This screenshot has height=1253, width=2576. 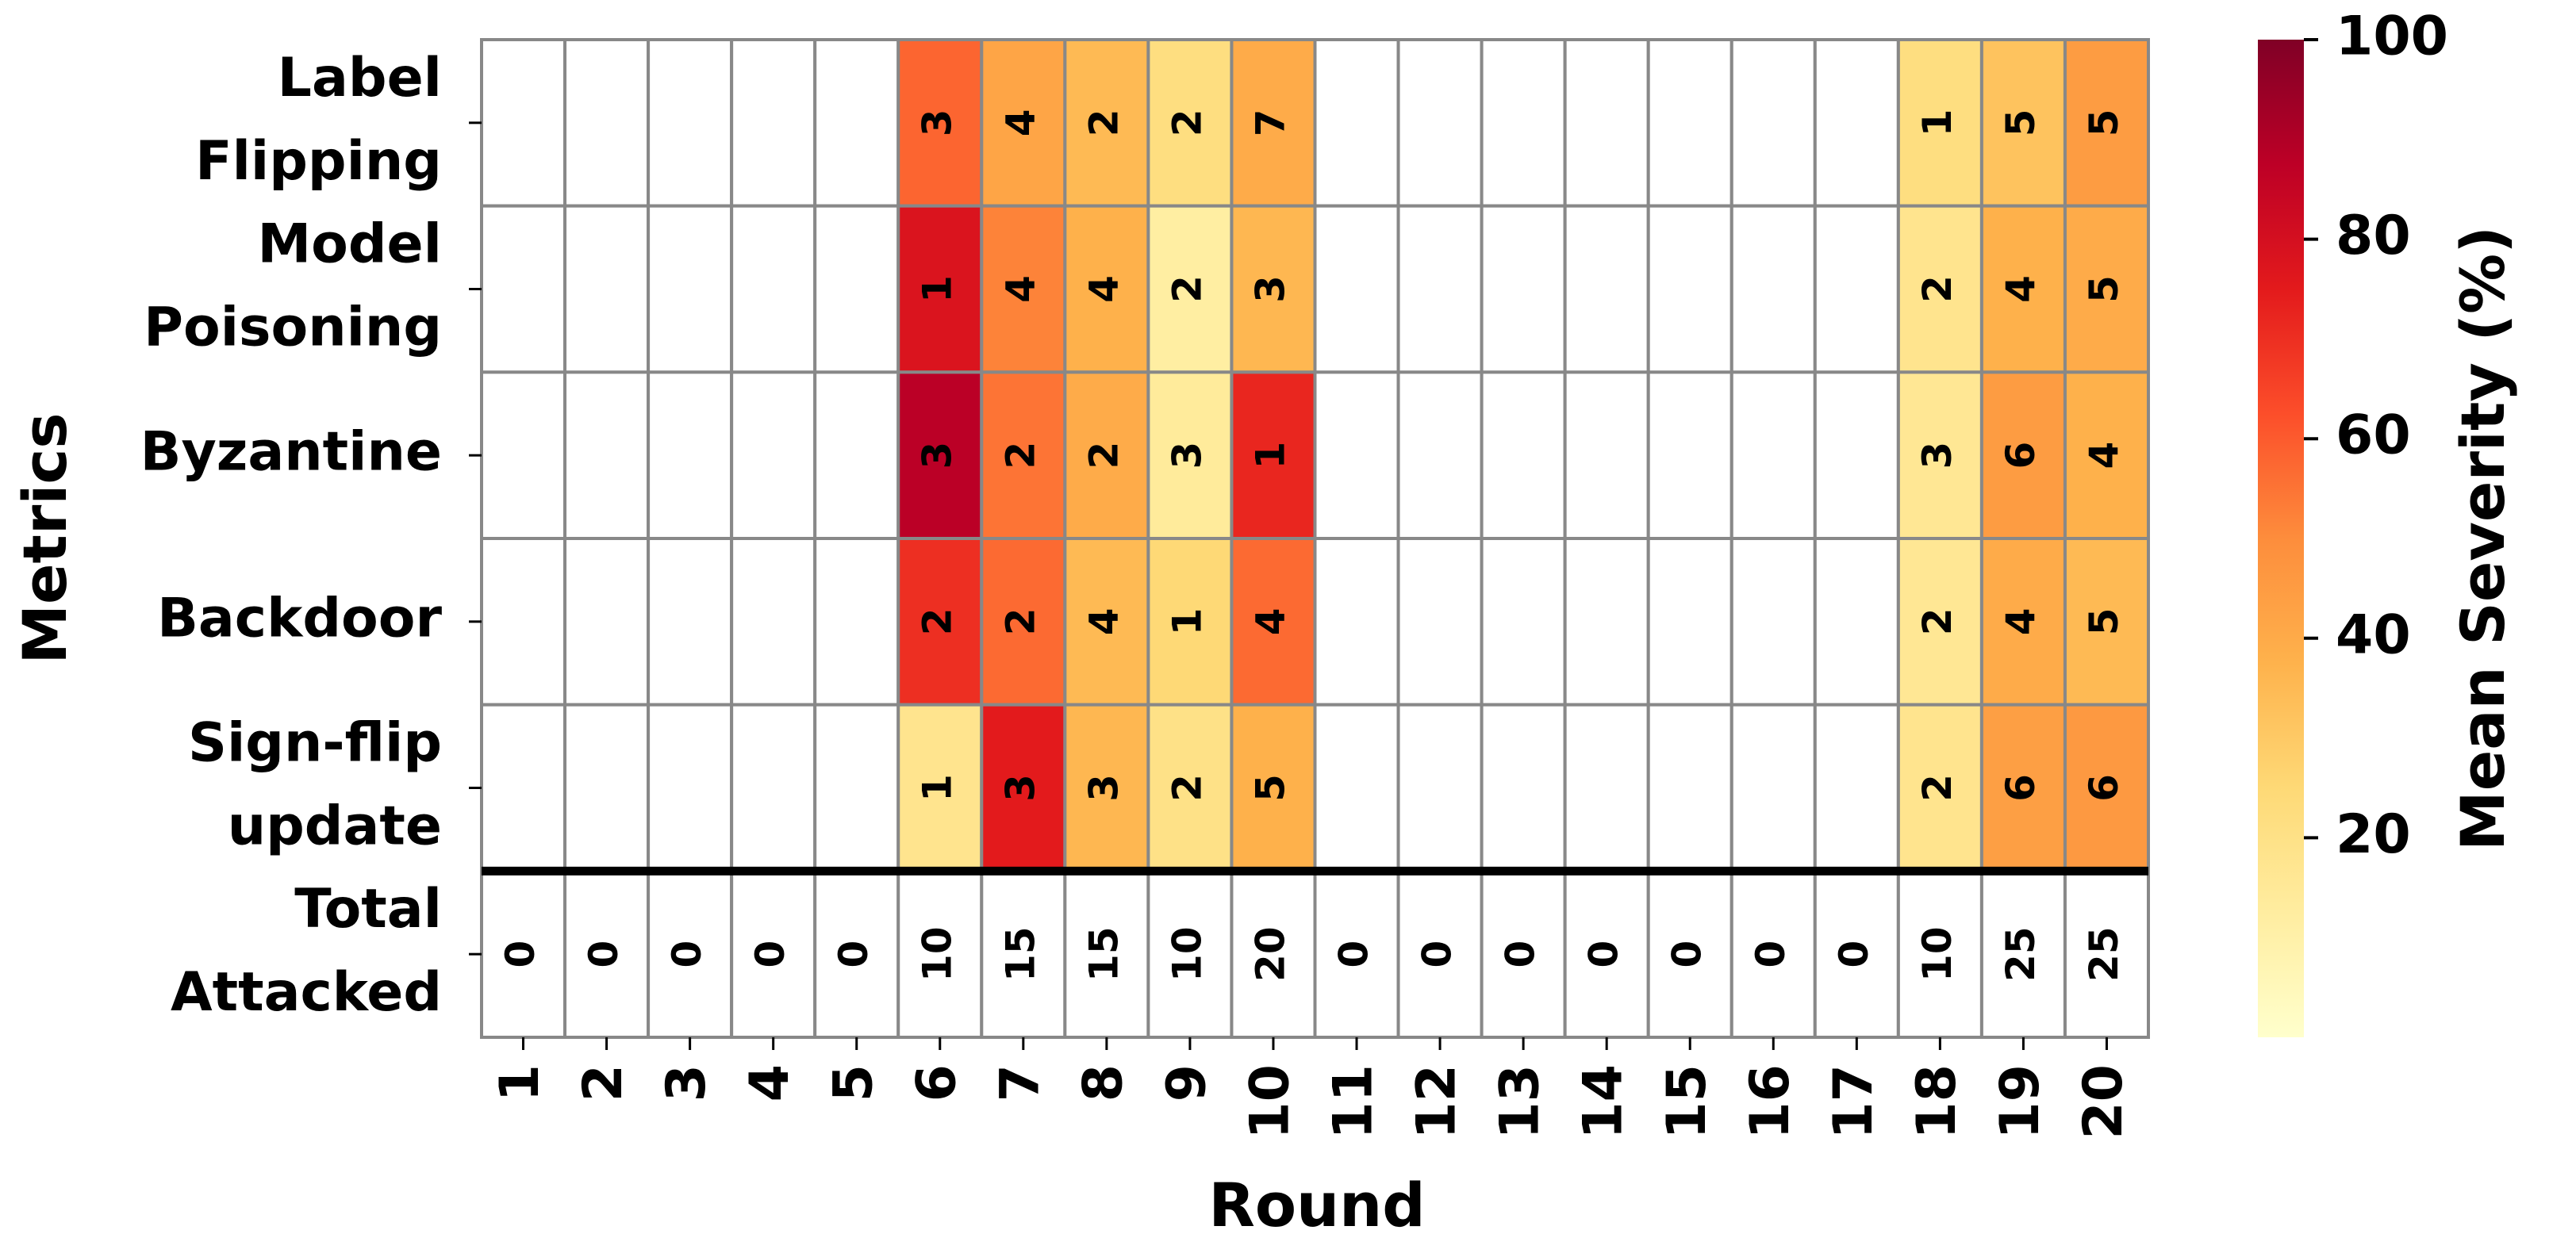 I want to click on cell-label: 25, so click(x=2021, y=954).